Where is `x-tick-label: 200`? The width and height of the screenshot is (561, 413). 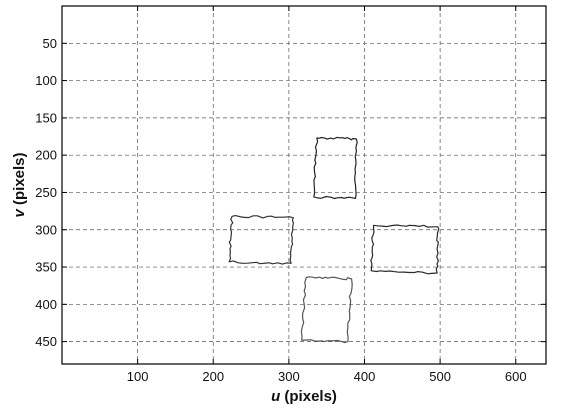 x-tick-label: 200 is located at coordinates (213, 376).